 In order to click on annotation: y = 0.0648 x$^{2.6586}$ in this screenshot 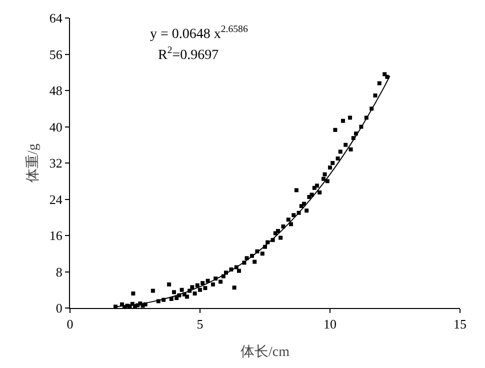, I will do `click(199, 33)`.